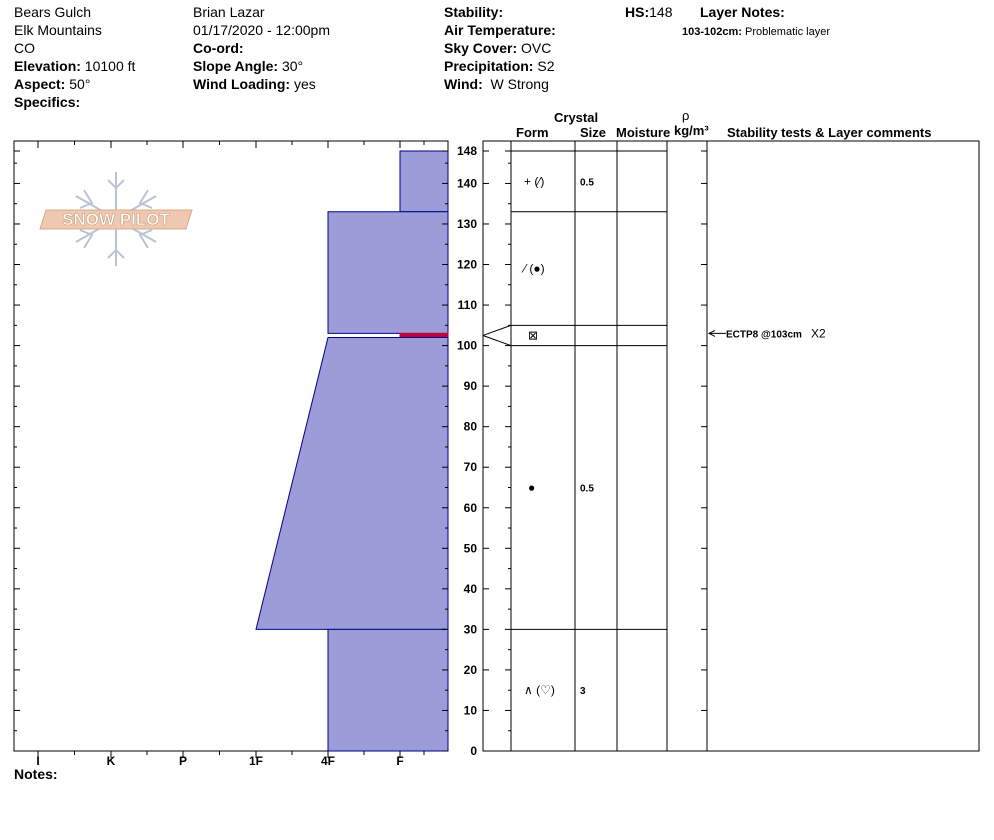  What do you see at coordinates (531, 487) in the screenshot?
I see `crystal-form-symbol: ●` at bounding box center [531, 487].